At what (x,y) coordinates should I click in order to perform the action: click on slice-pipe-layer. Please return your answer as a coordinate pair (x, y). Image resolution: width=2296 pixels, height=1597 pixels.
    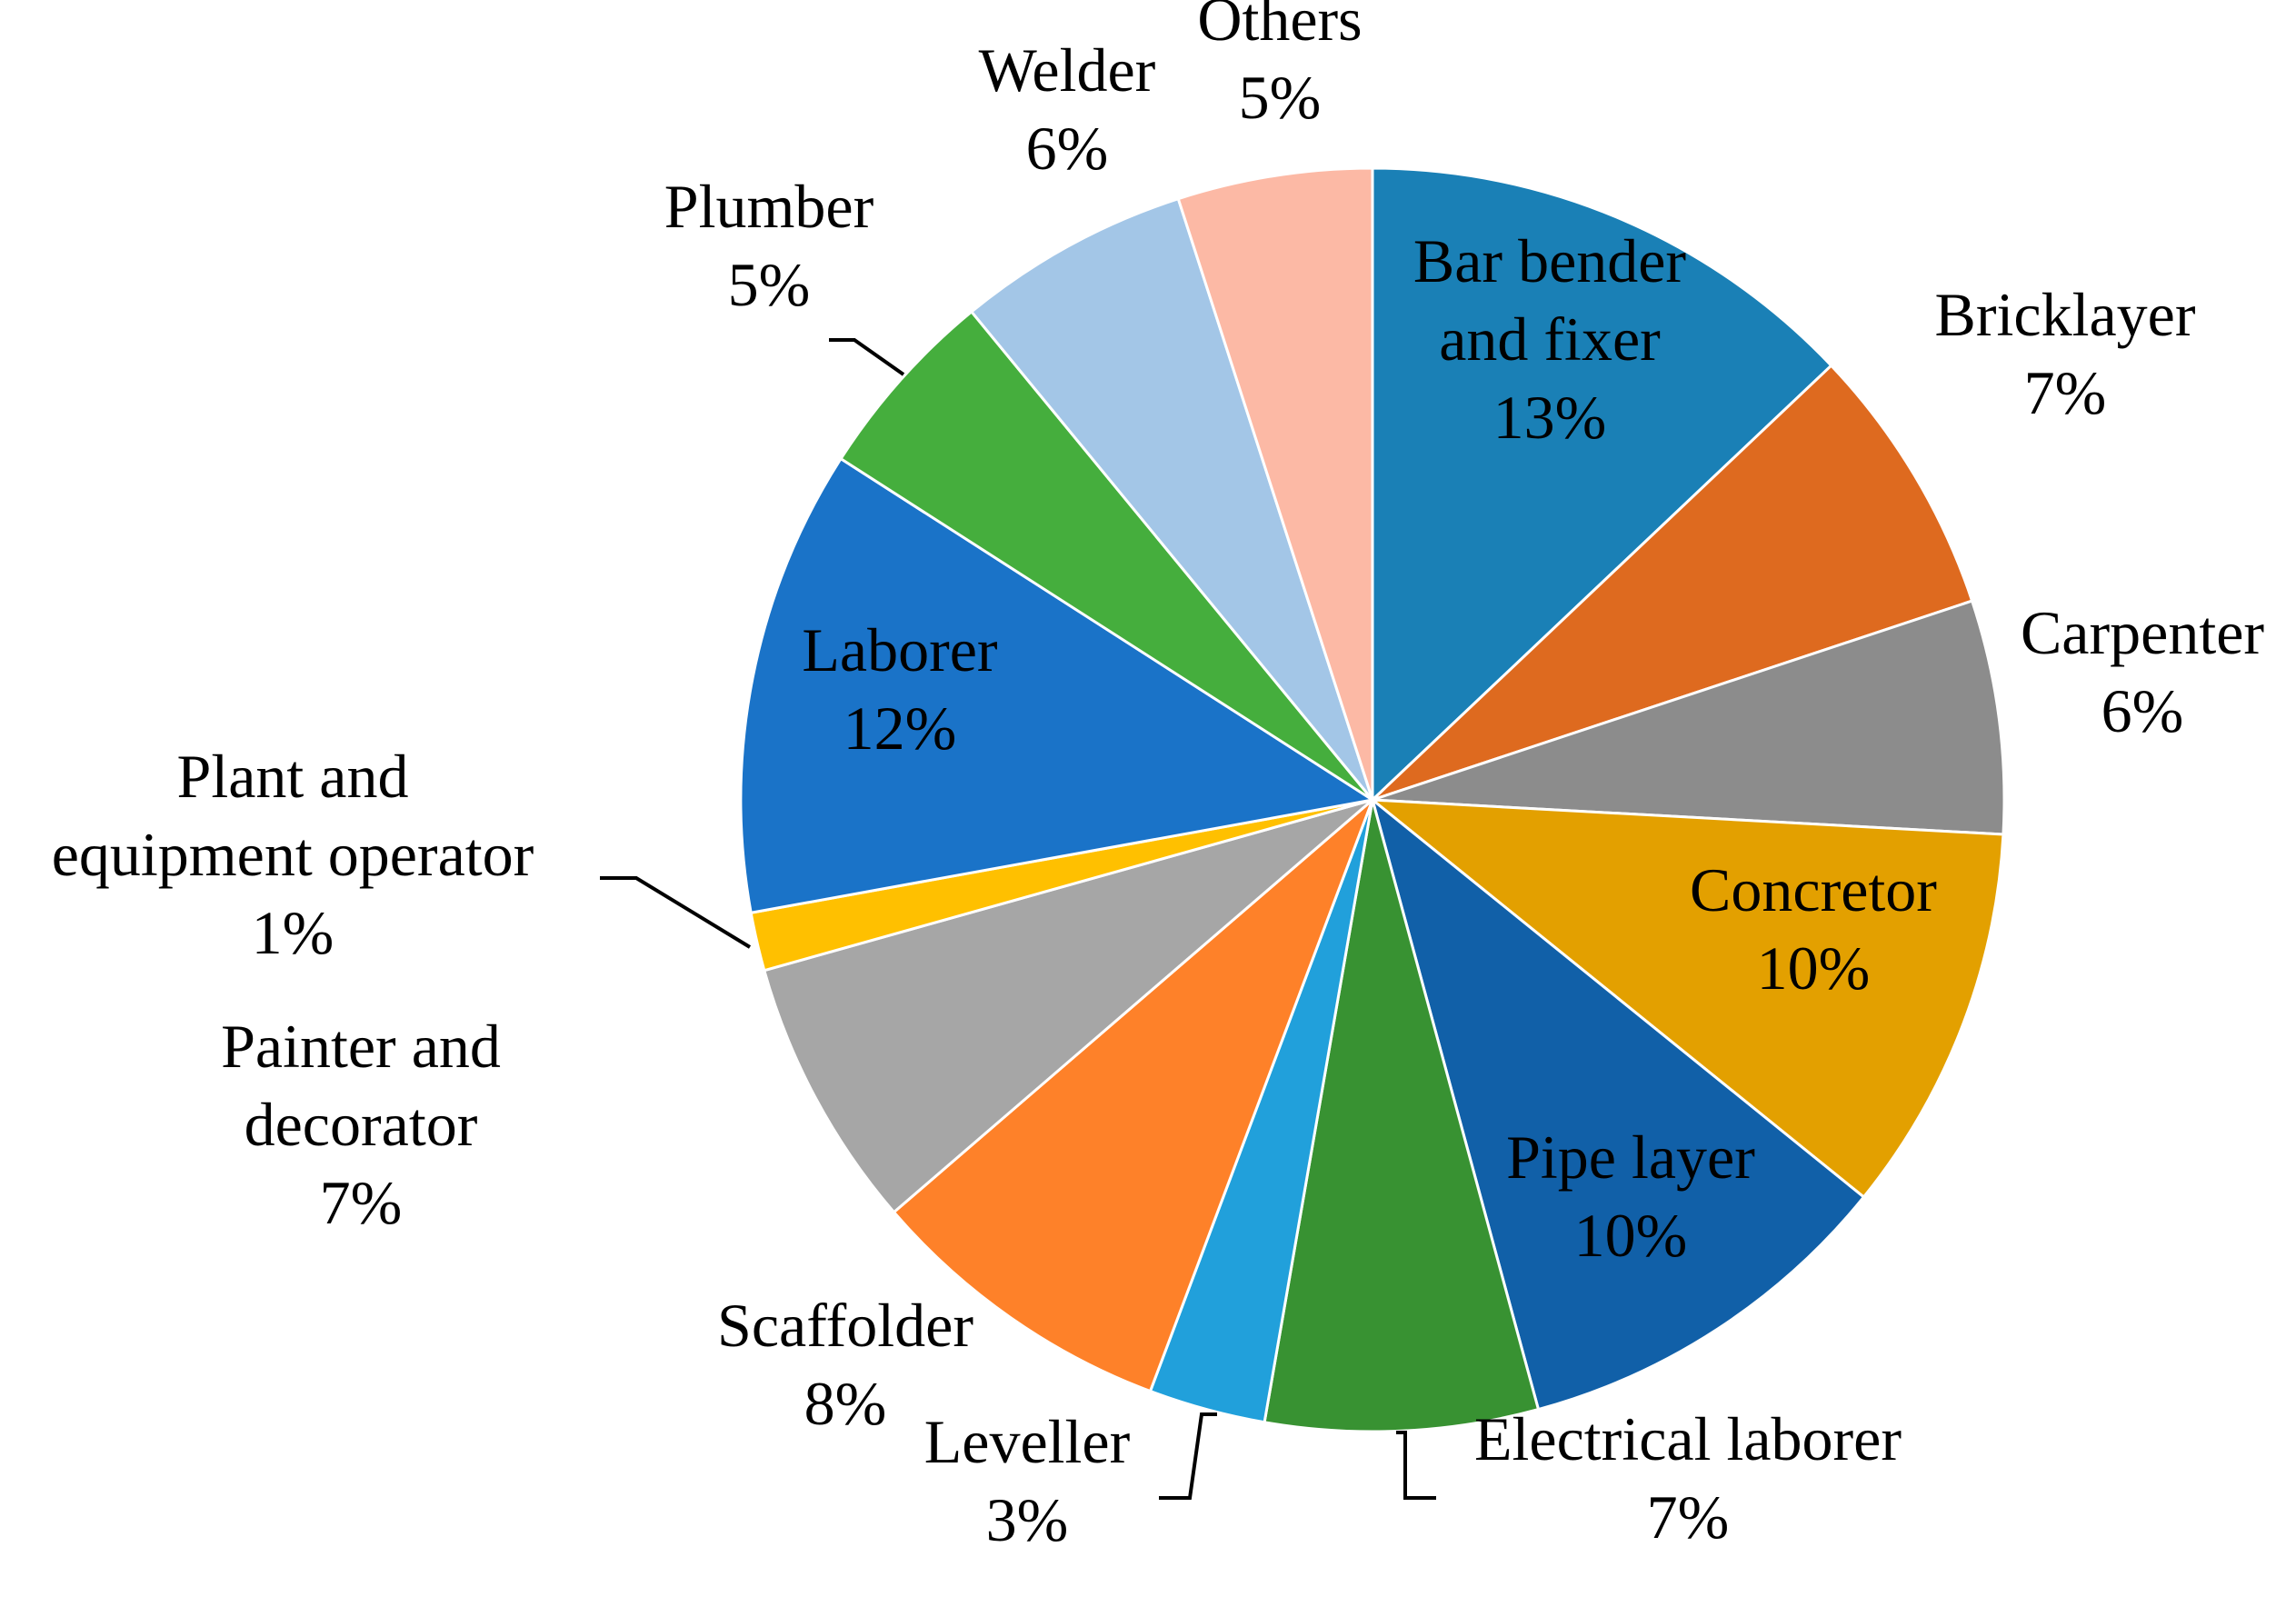
    Looking at the image, I should click on (1618, 1105).